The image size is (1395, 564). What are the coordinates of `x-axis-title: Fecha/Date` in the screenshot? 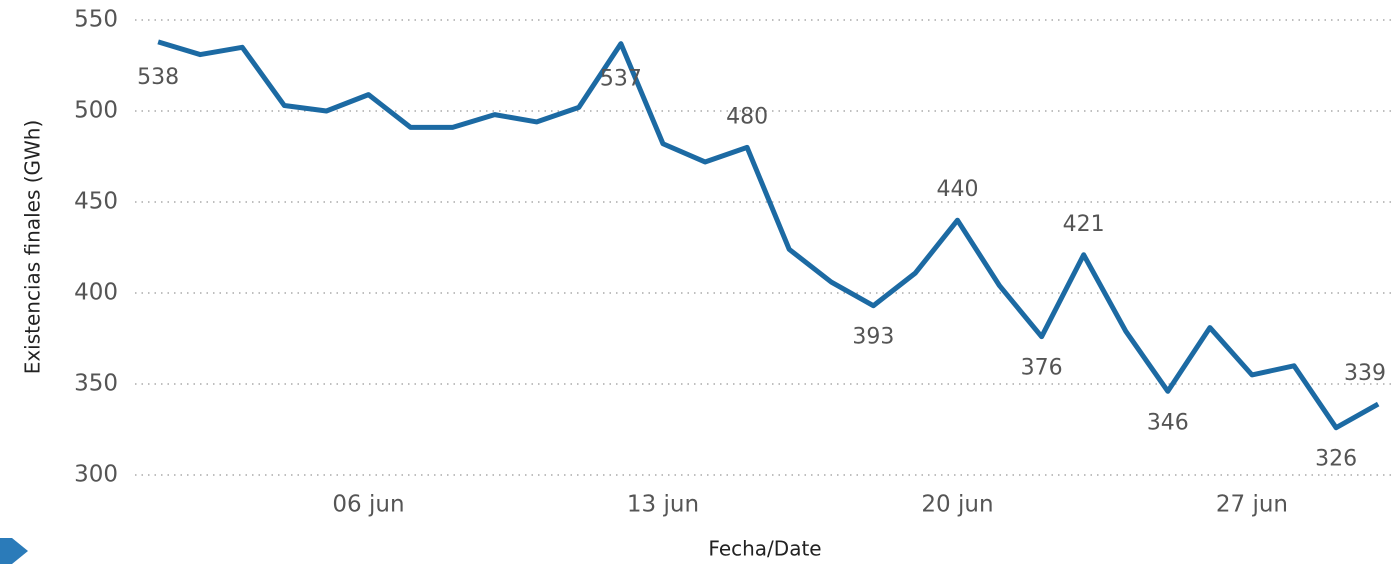 It's located at (764, 549).